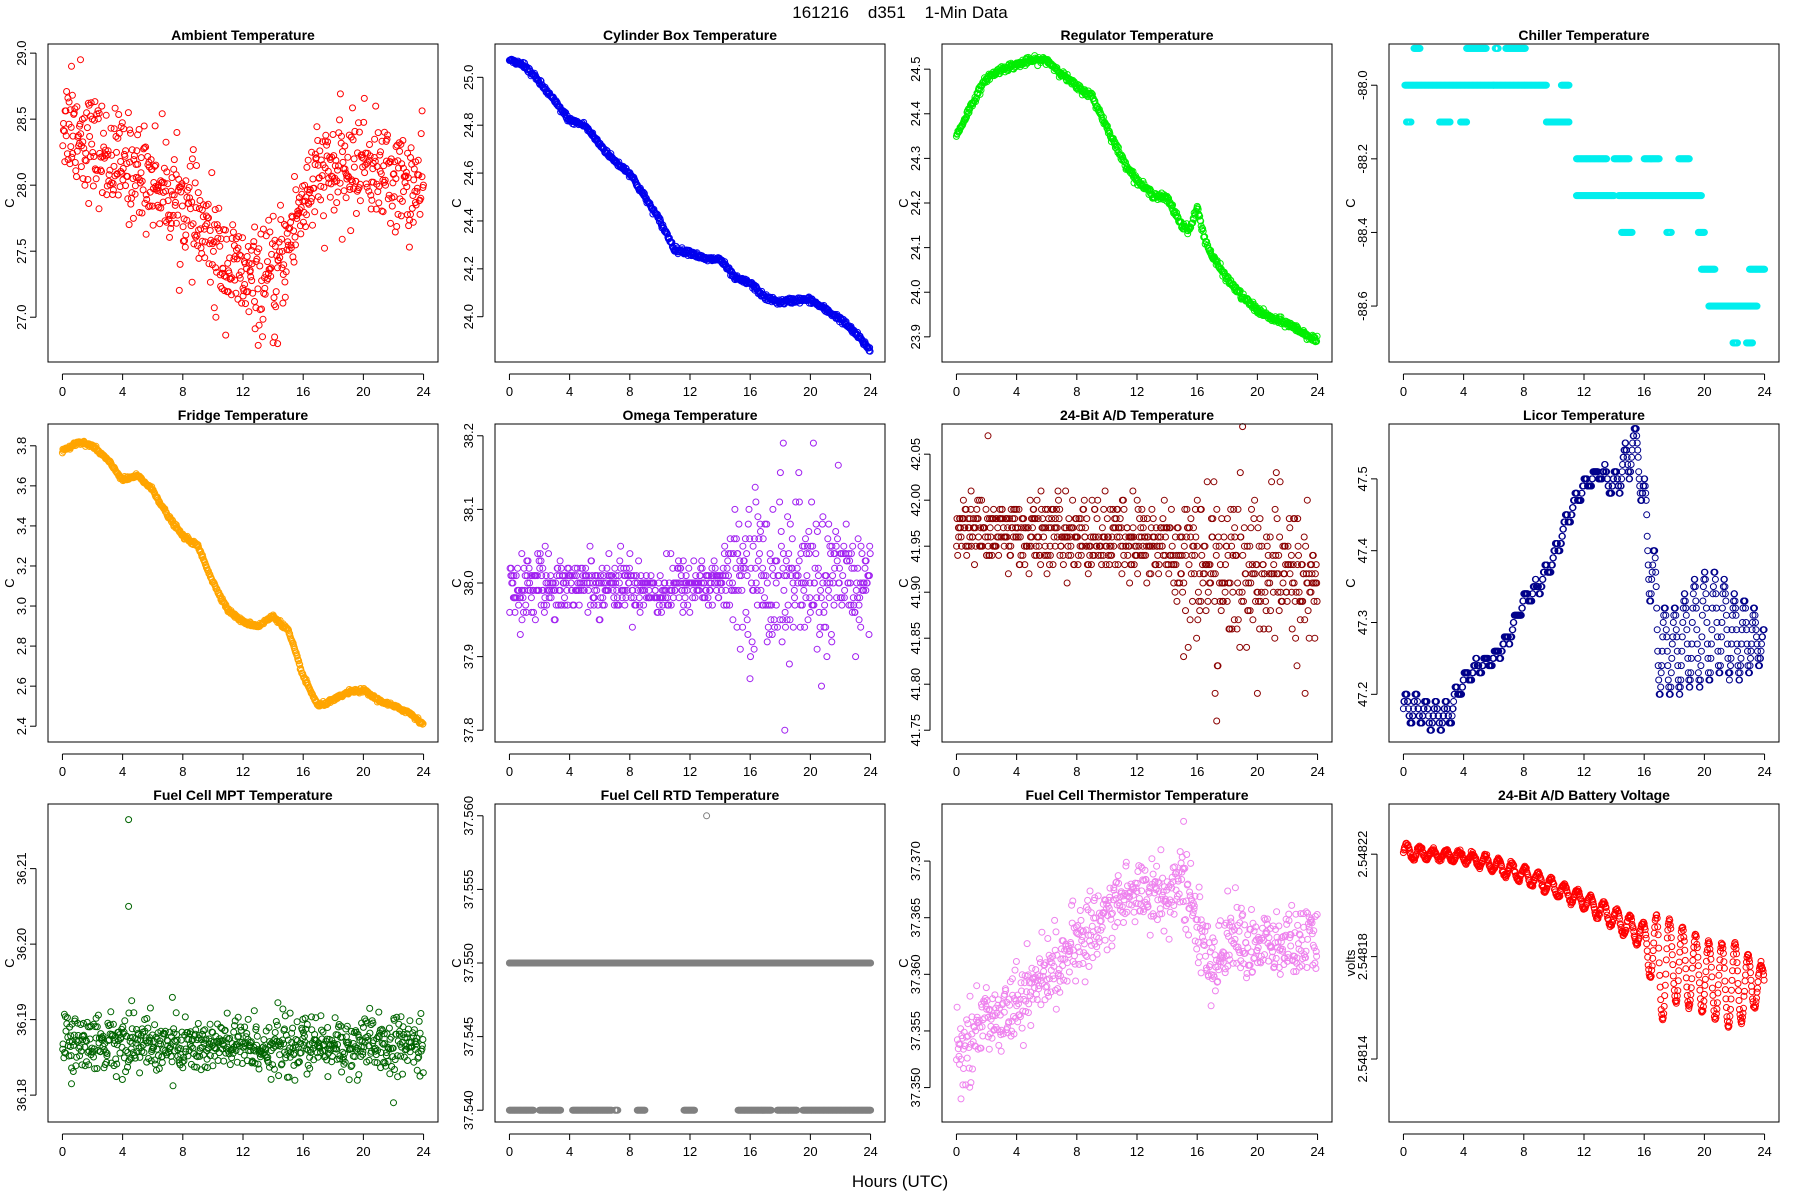 This screenshot has width=1800, height=1200. I want to click on y-tick-label: 2.8, so click(21, 646).